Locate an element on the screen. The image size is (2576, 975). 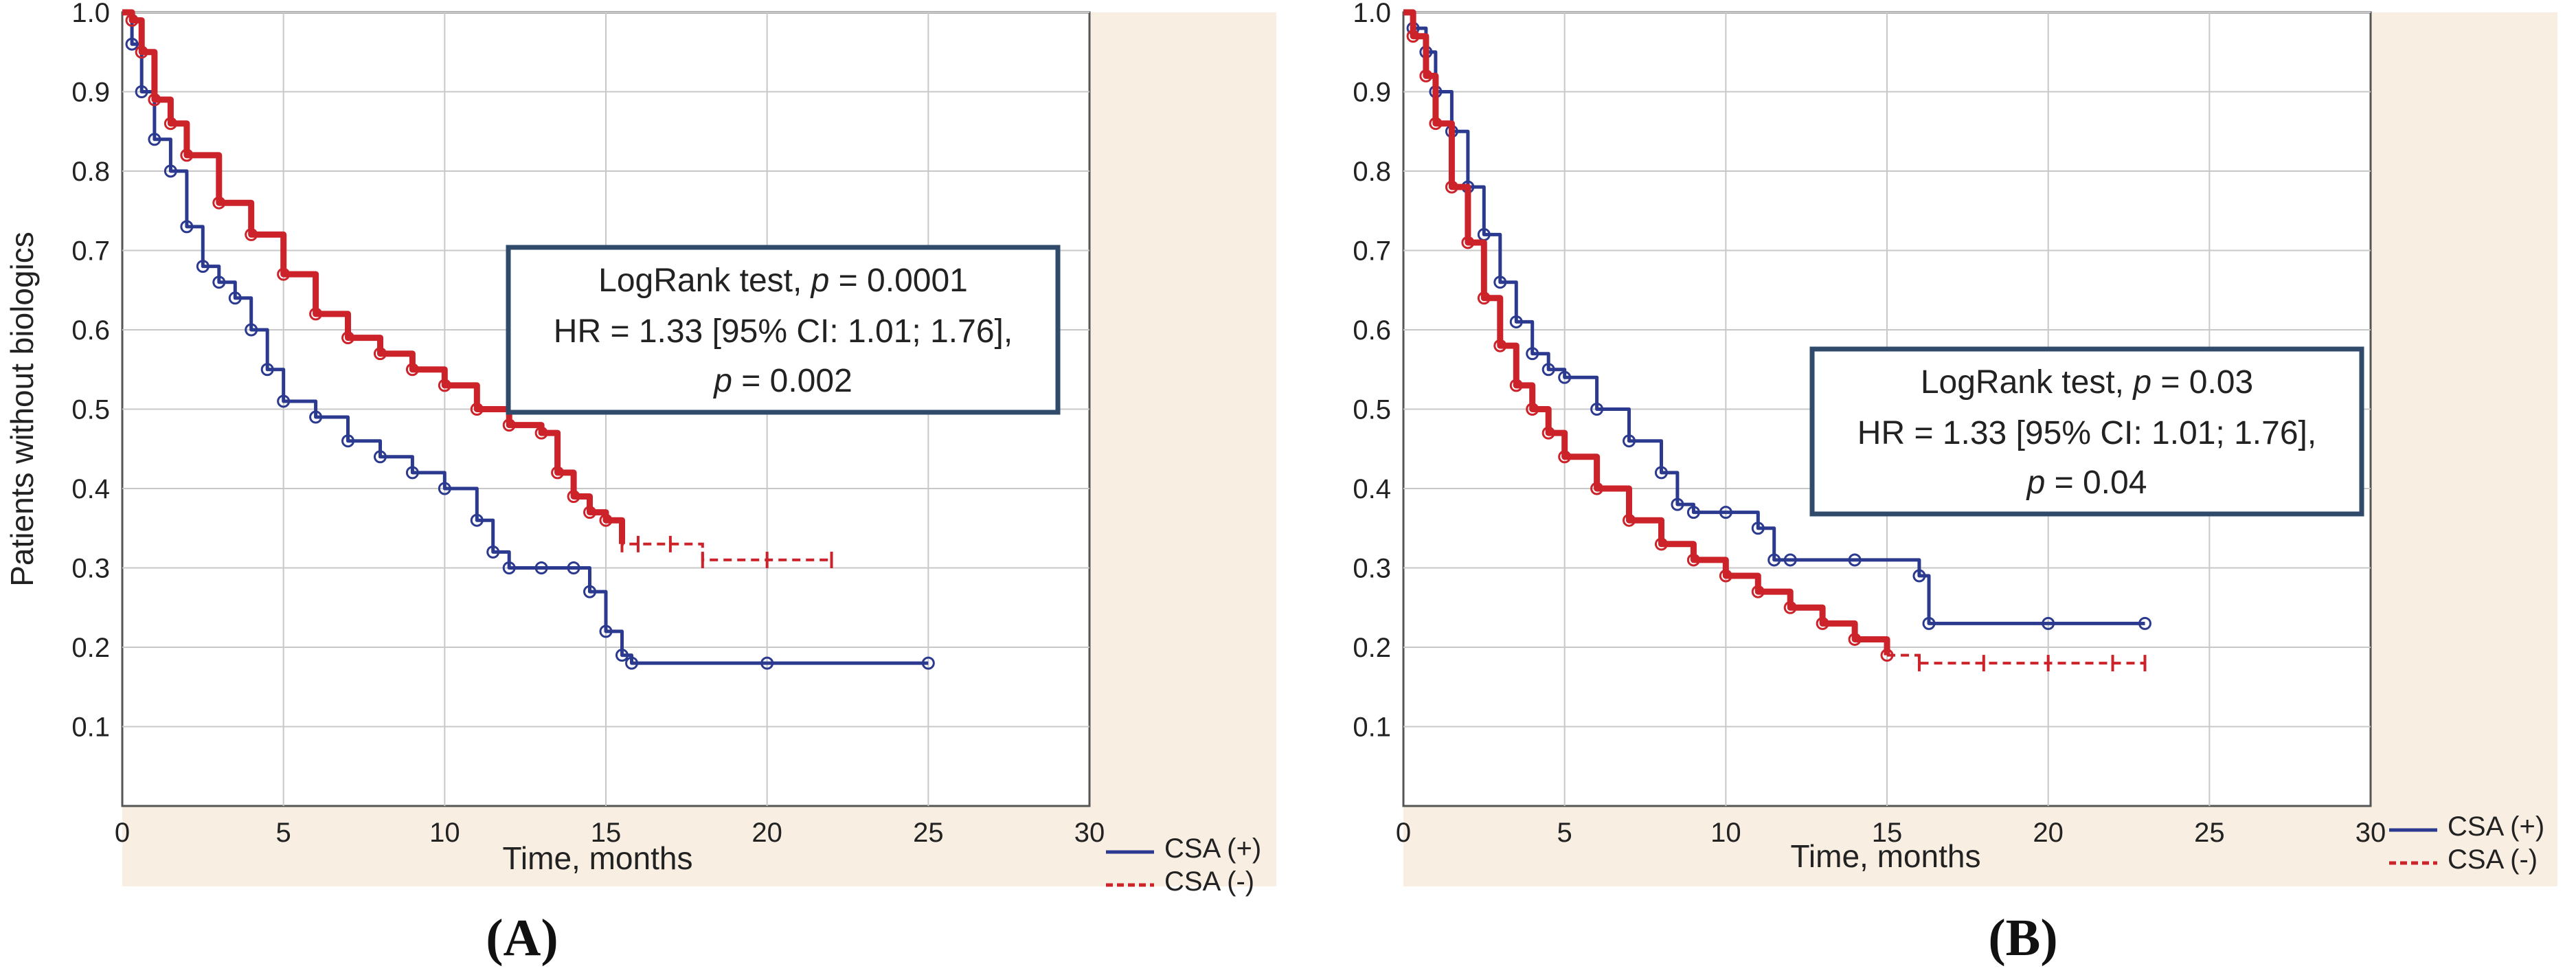
x-axis-label: Time, months is located at coordinates (1886, 856).